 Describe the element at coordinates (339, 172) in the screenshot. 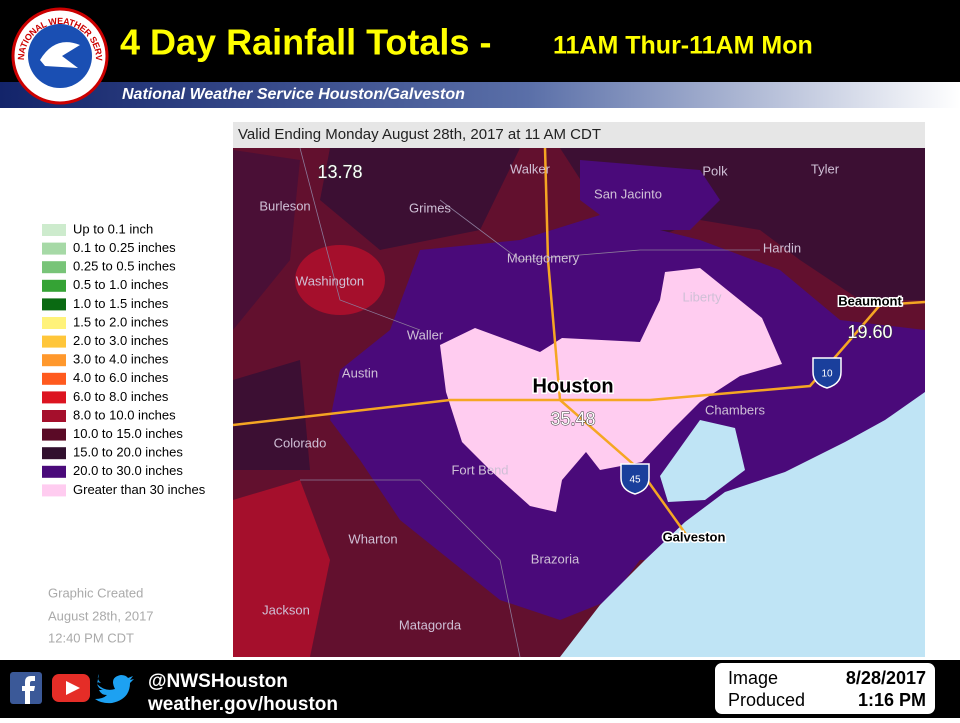

I see `rain-total: 13.78` at that location.